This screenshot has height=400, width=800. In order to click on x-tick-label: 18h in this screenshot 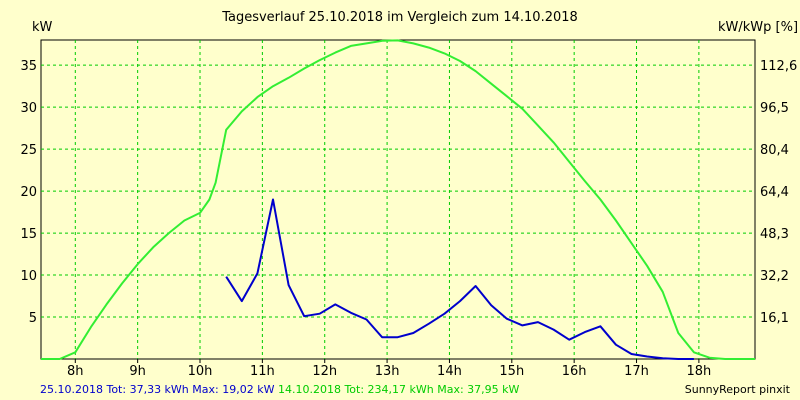, I will do `click(698, 371)`.